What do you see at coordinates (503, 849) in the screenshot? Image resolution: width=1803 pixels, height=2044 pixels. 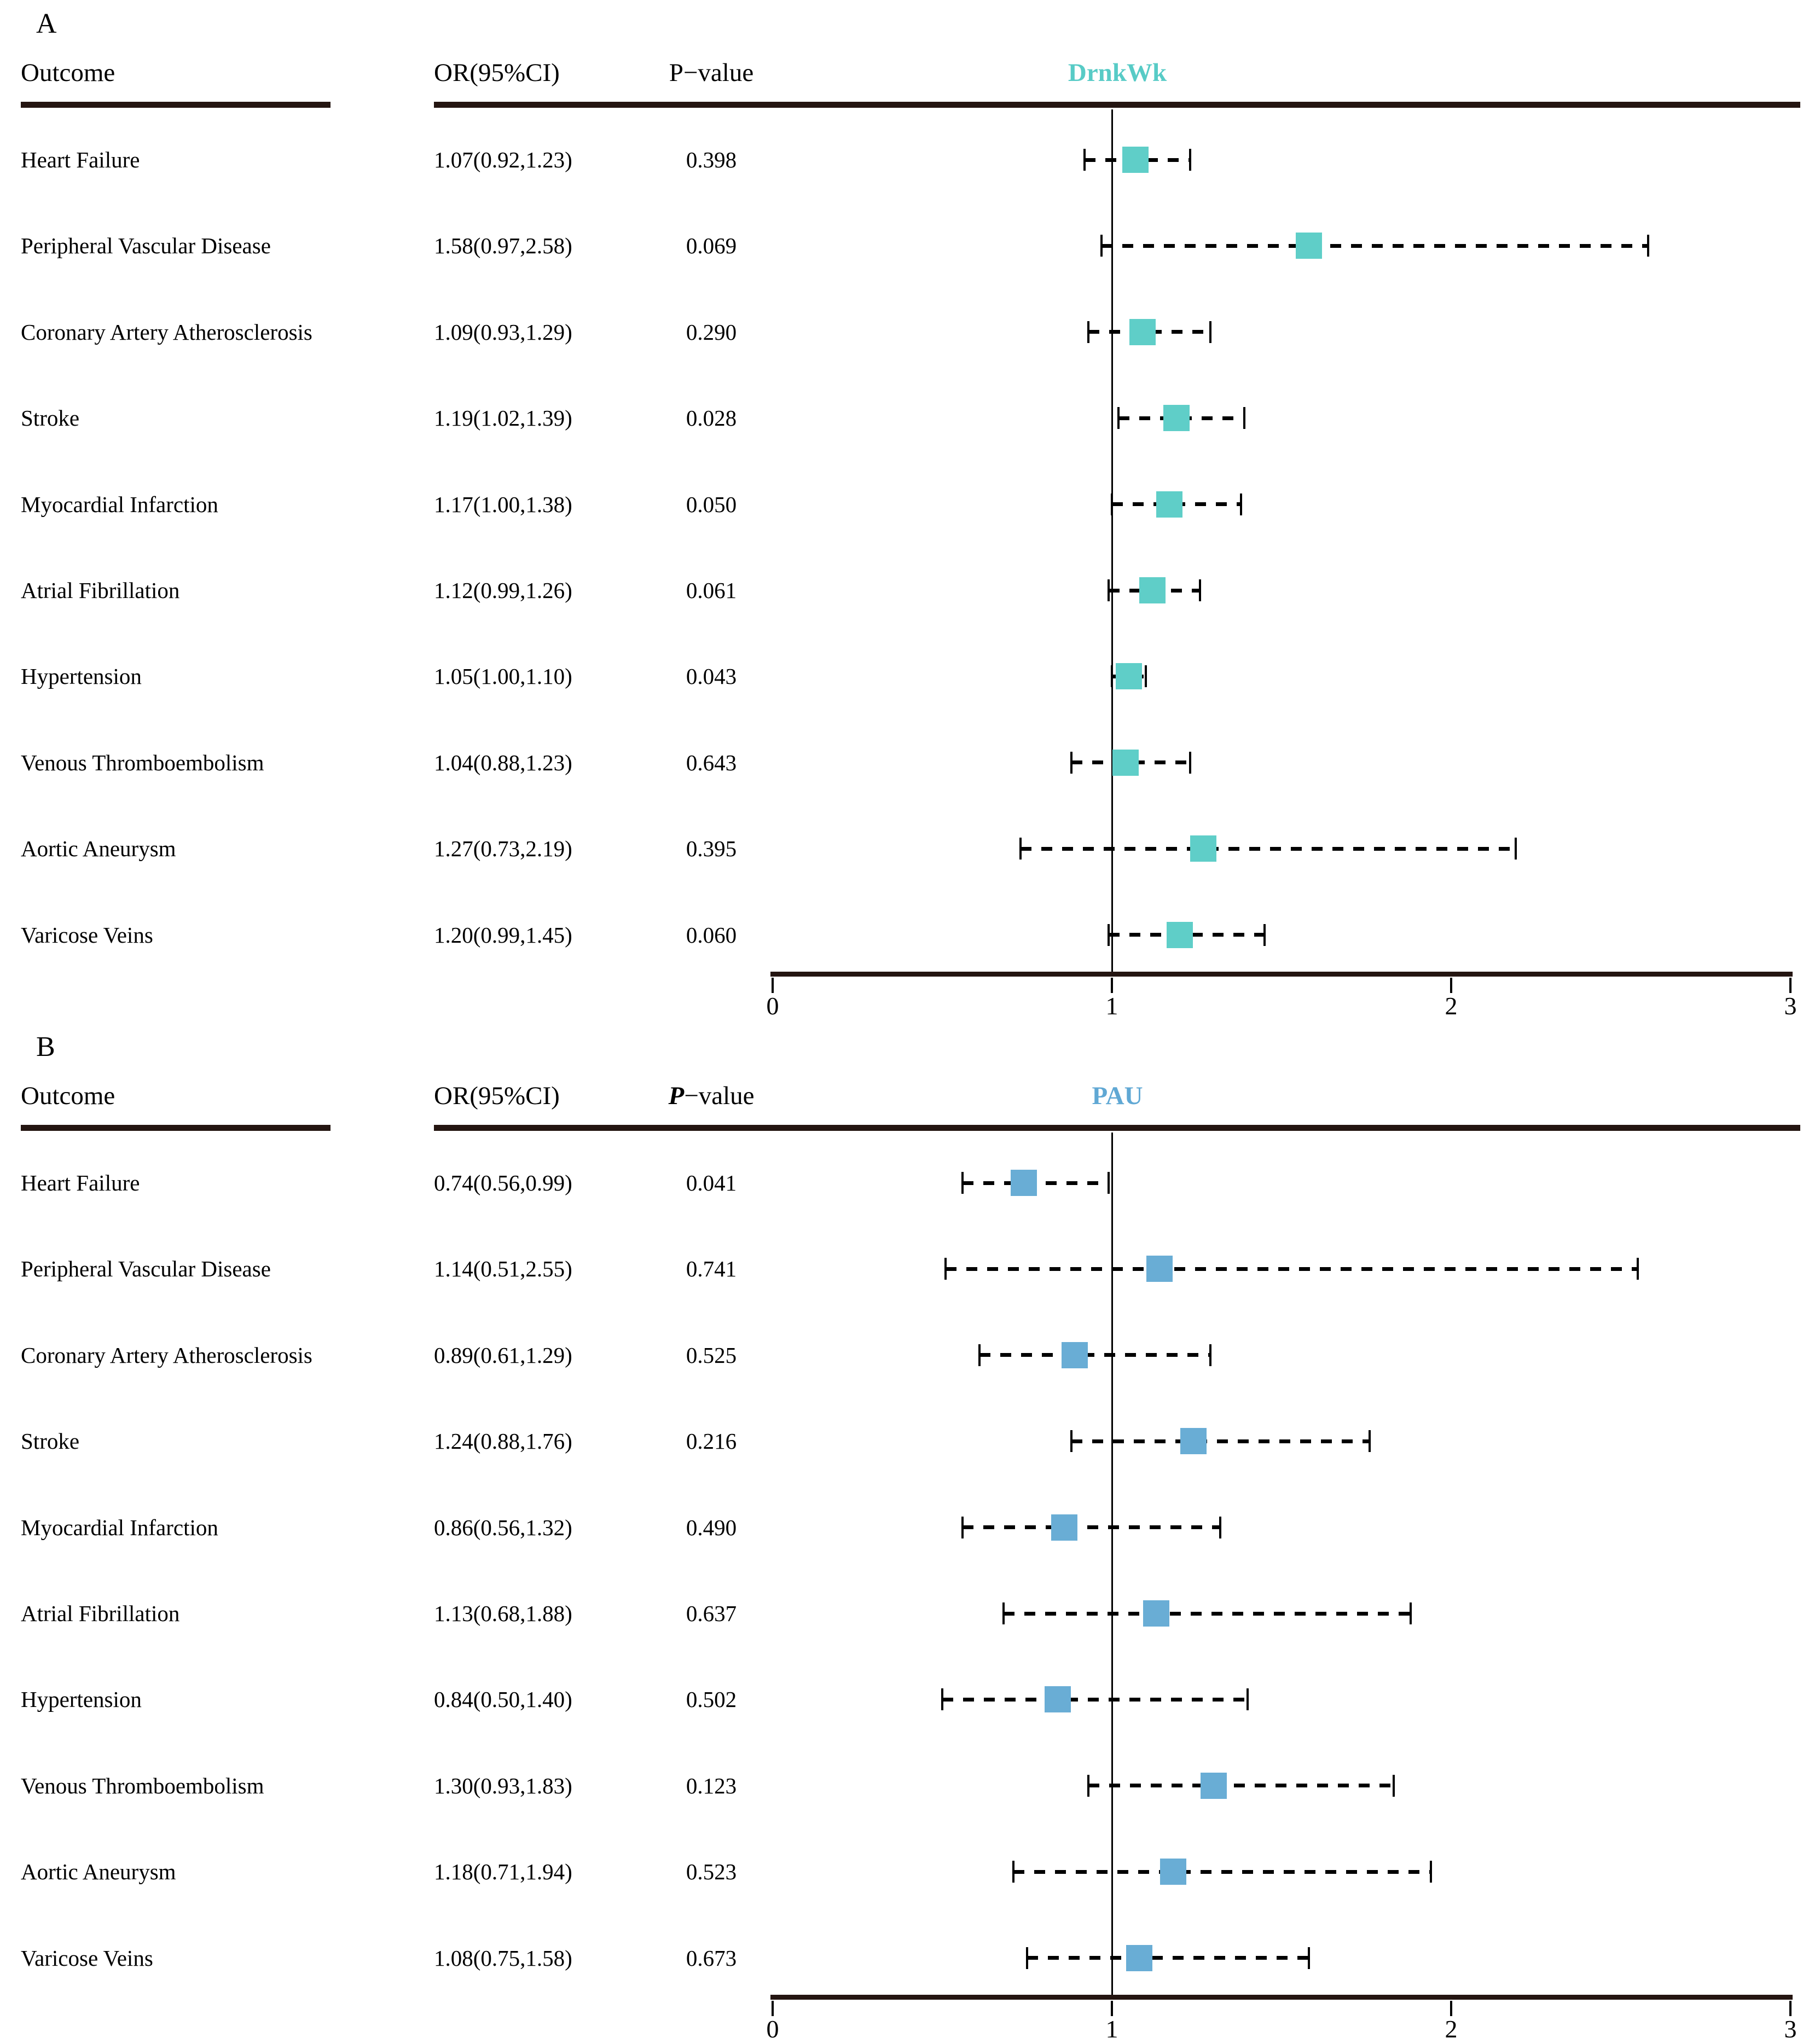 I see `or-ci-value: 1.27(0.73,2.19)` at bounding box center [503, 849].